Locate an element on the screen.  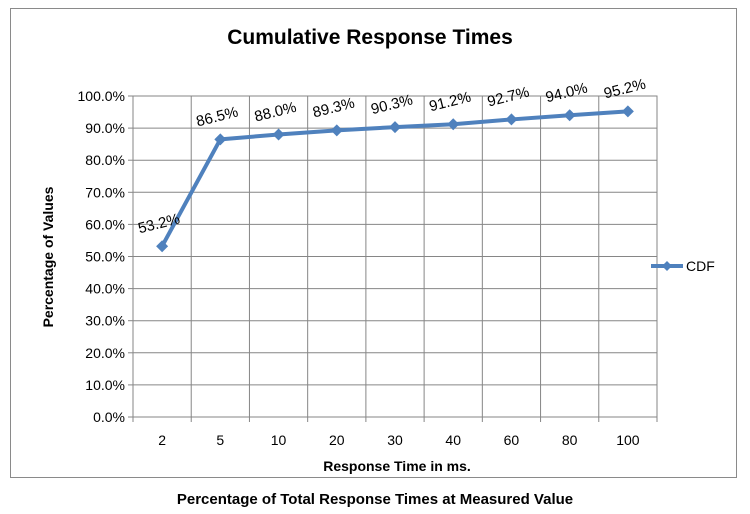
x-tick-label: 60 is located at coordinates (512, 440).